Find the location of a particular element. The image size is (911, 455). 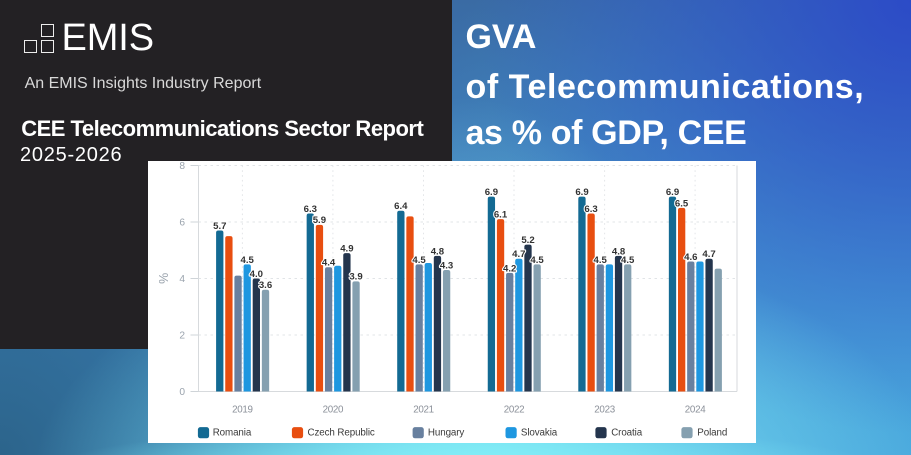

svg-text: 2023 is located at coordinates (604, 409).